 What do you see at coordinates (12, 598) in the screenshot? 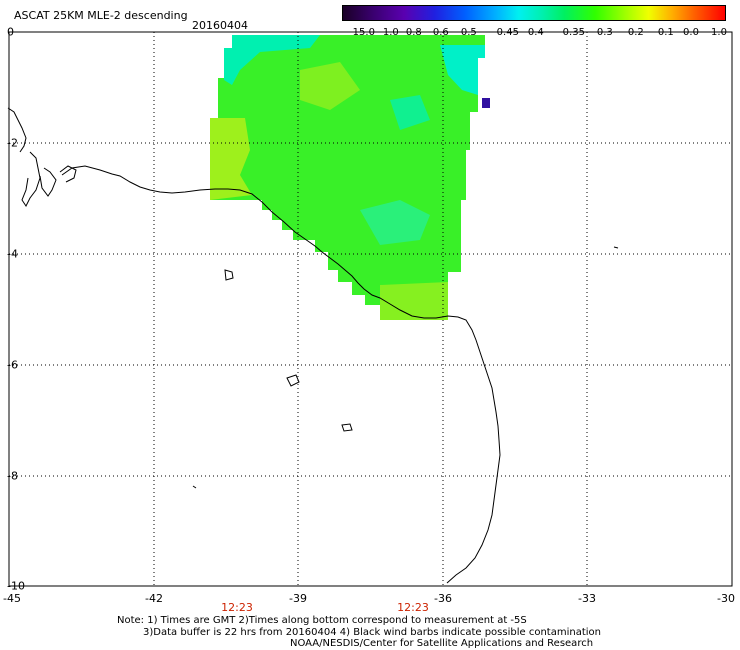
I see `x-tick-label: -45` at bounding box center [12, 598].